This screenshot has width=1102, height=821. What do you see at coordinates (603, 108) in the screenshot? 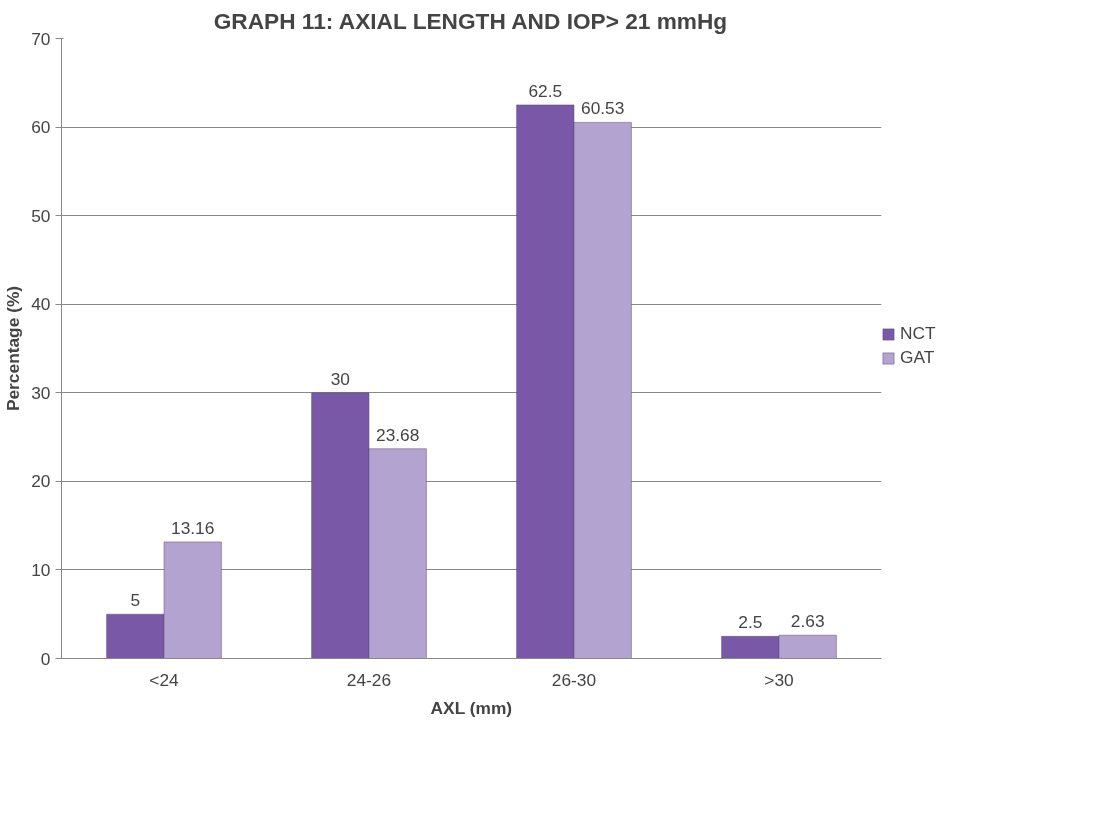
I see `data-label: 60.53` at bounding box center [603, 108].